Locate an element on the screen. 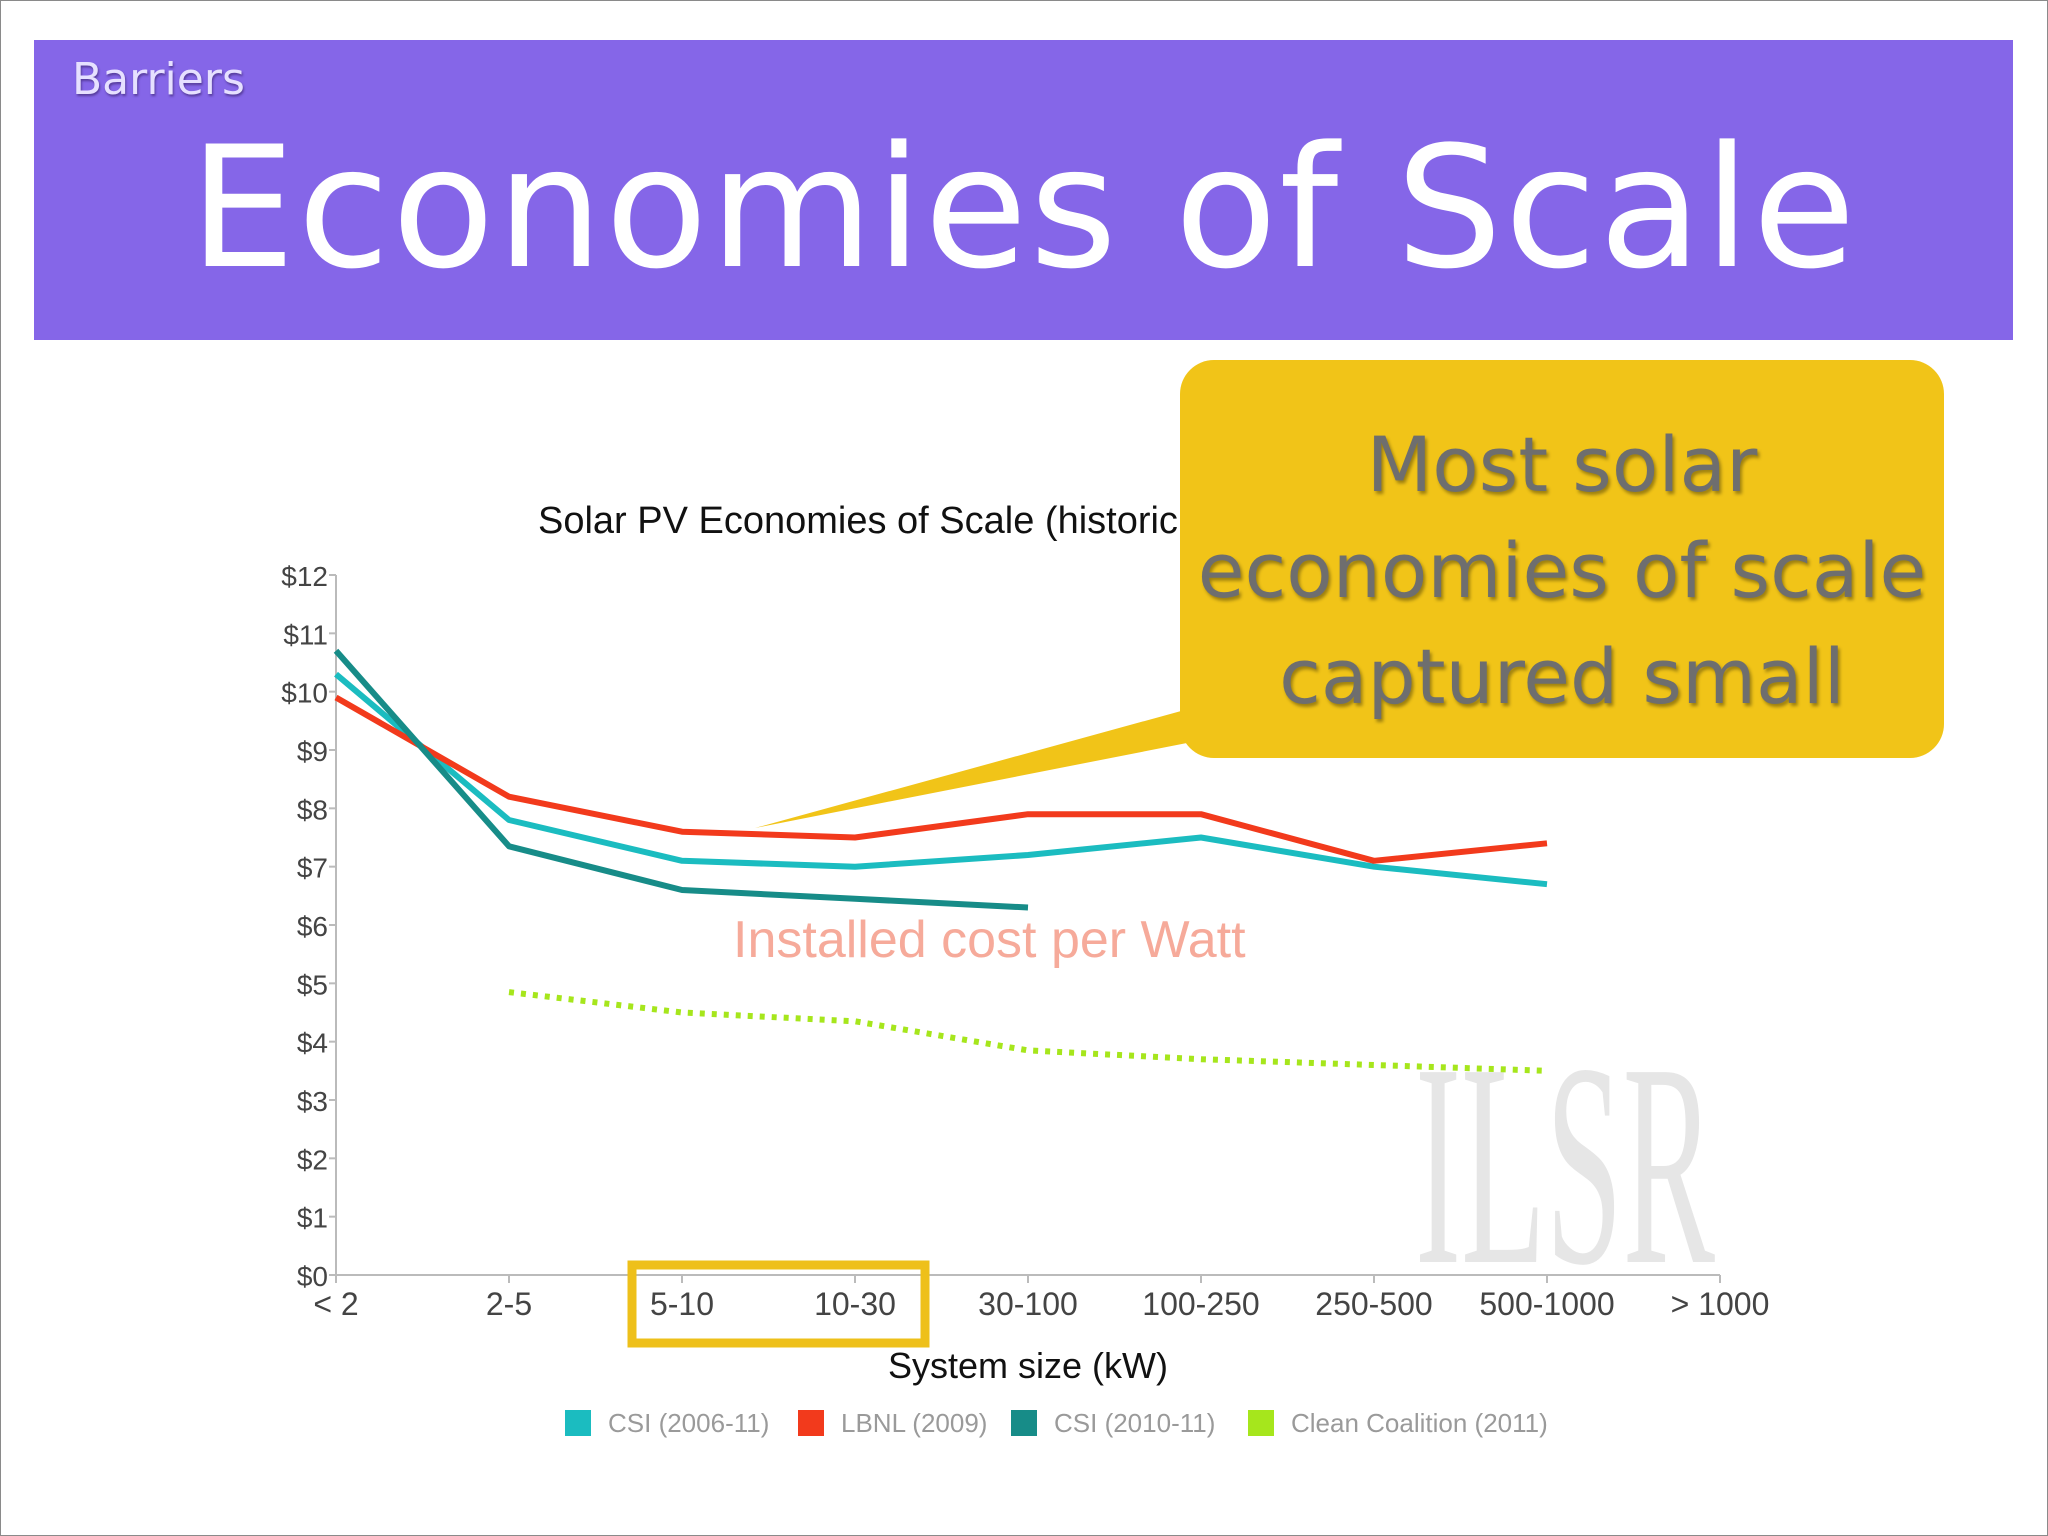  highlight-box is located at coordinates (778, 1304).